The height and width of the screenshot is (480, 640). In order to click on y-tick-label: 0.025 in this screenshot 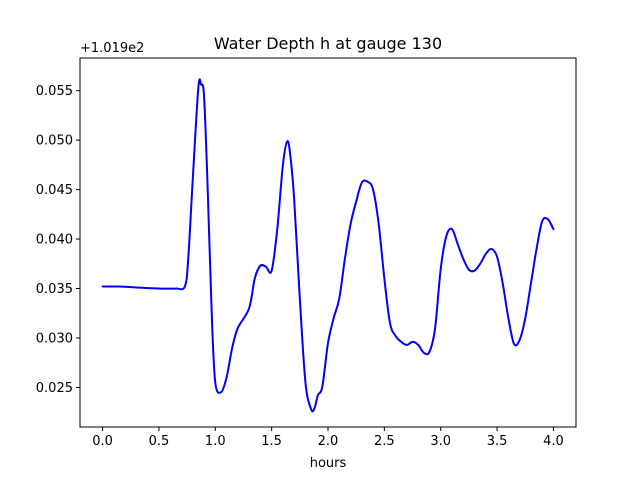, I will do `click(54, 388)`.